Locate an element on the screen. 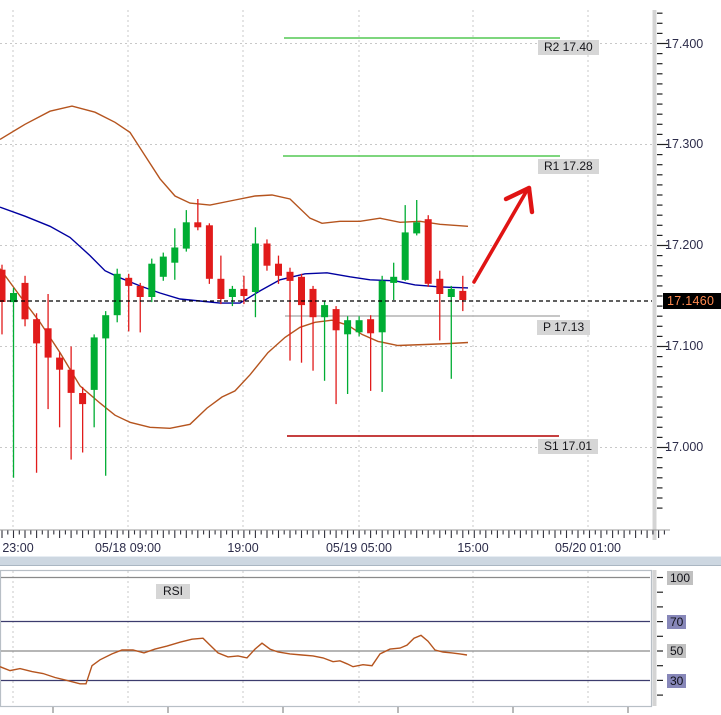 The width and height of the screenshot is (721, 715). rsi-line is located at coordinates (234, 659).